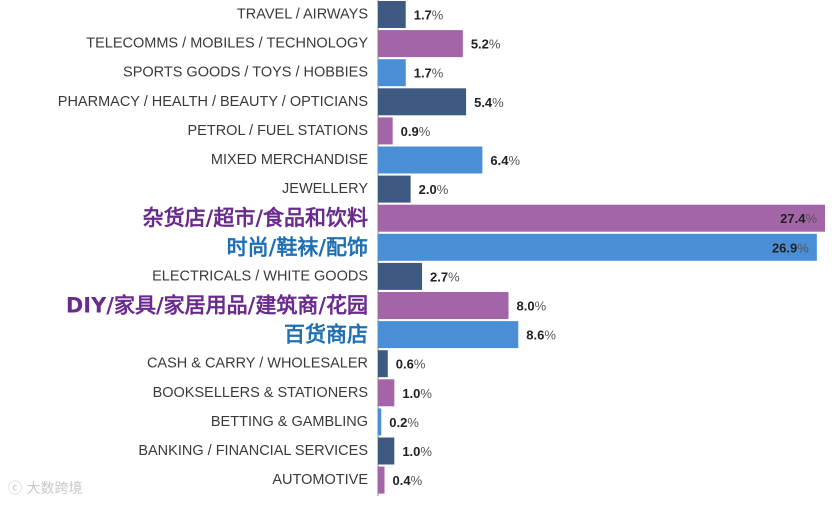  What do you see at coordinates (445, 276) in the screenshot?
I see `data-label: 2.7%` at bounding box center [445, 276].